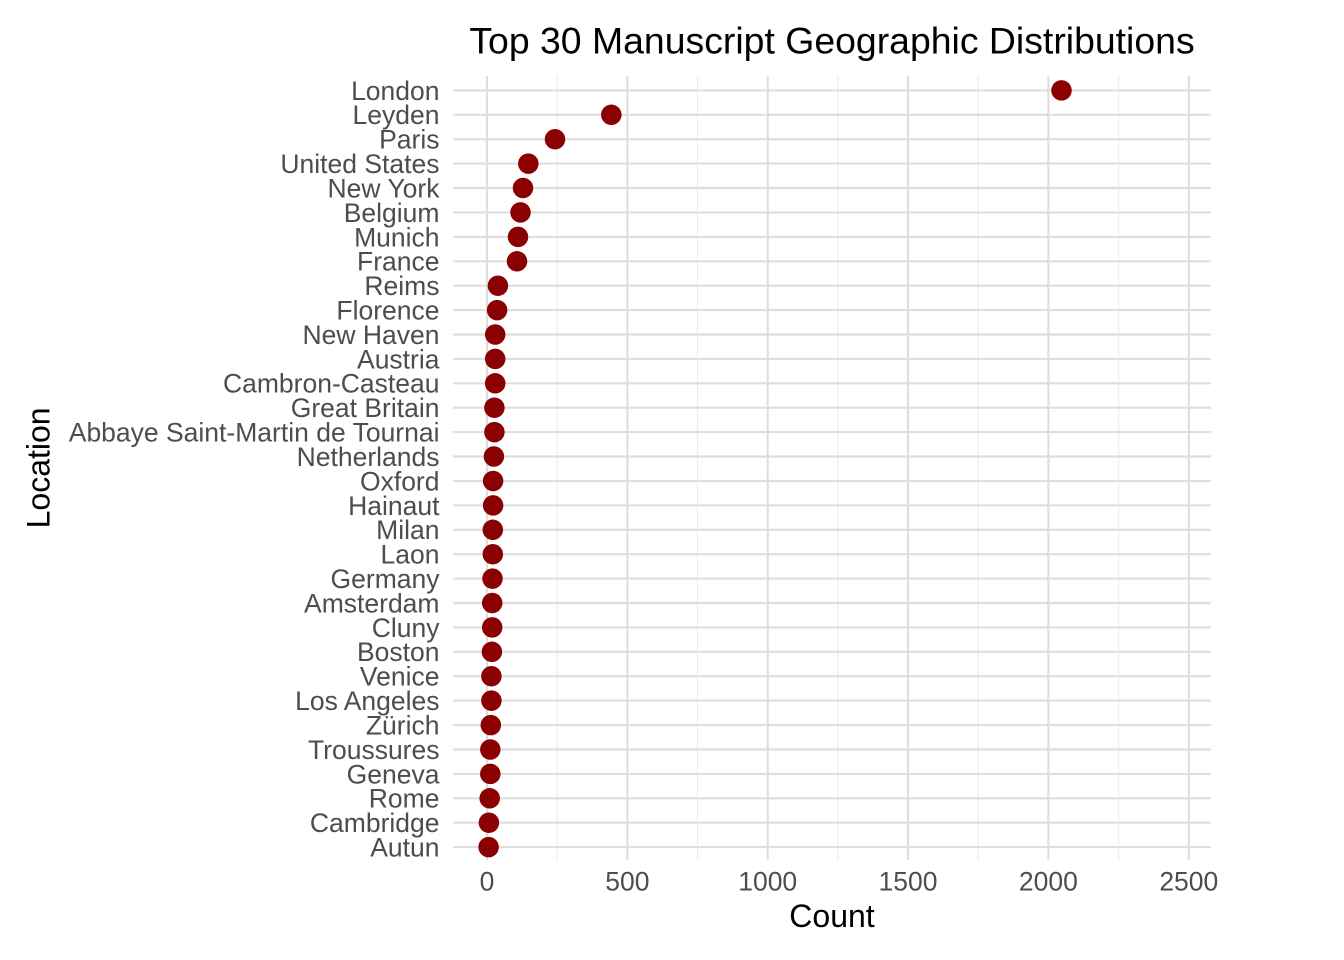  Describe the element at coordinates (331, 384) in the screenshot. I see `svg-text: Cambron-Casteau` at that location.